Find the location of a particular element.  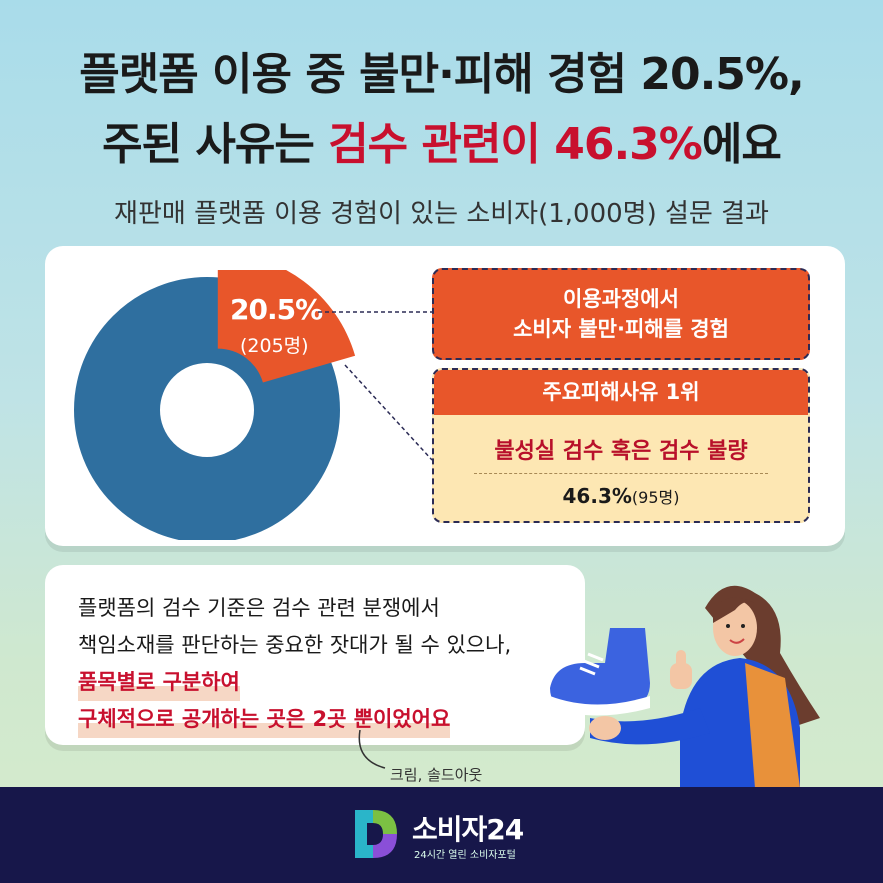

brand-tagline: 24시간 열린 소비자포털 is located at coordinates (465, 855).